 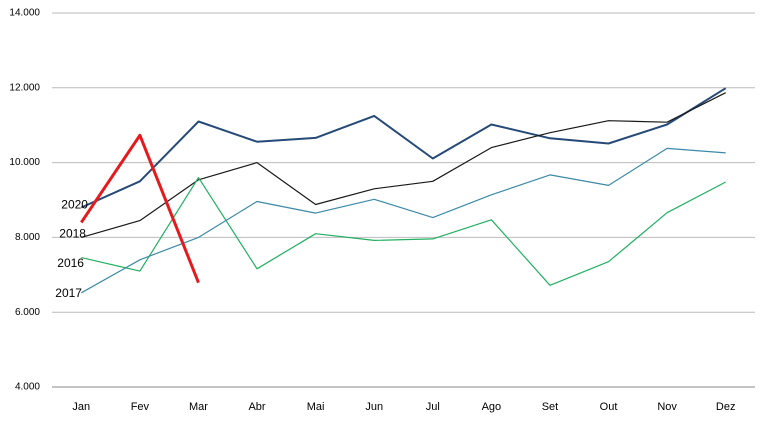 What do you see at coordinates (667, 407) in the screenshot?
I see `x-tick-label: Nov` at bounding box center [667, 407].